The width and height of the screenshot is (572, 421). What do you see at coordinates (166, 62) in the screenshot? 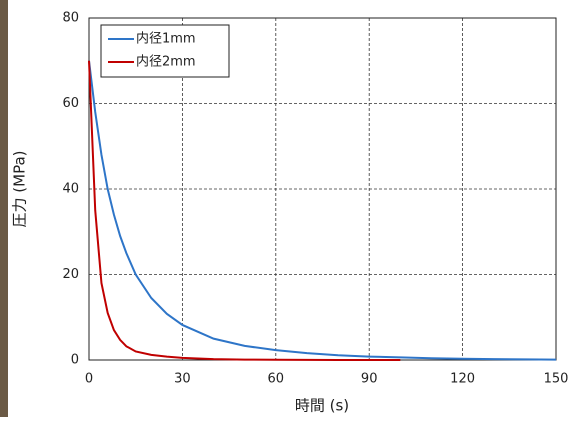
I see `legend-label: 内径2mm` at bounding box center [166, 62].